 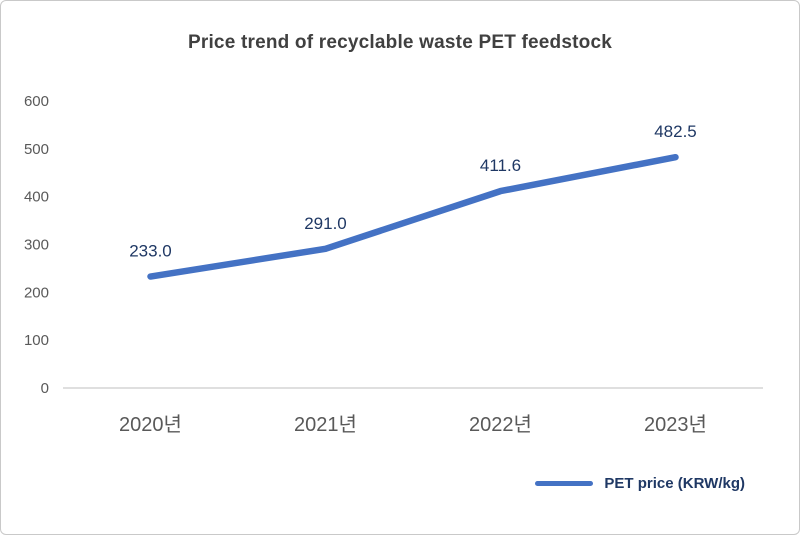 I want to click on y-axis-tick-label: 300, so click(x=36, y=245).